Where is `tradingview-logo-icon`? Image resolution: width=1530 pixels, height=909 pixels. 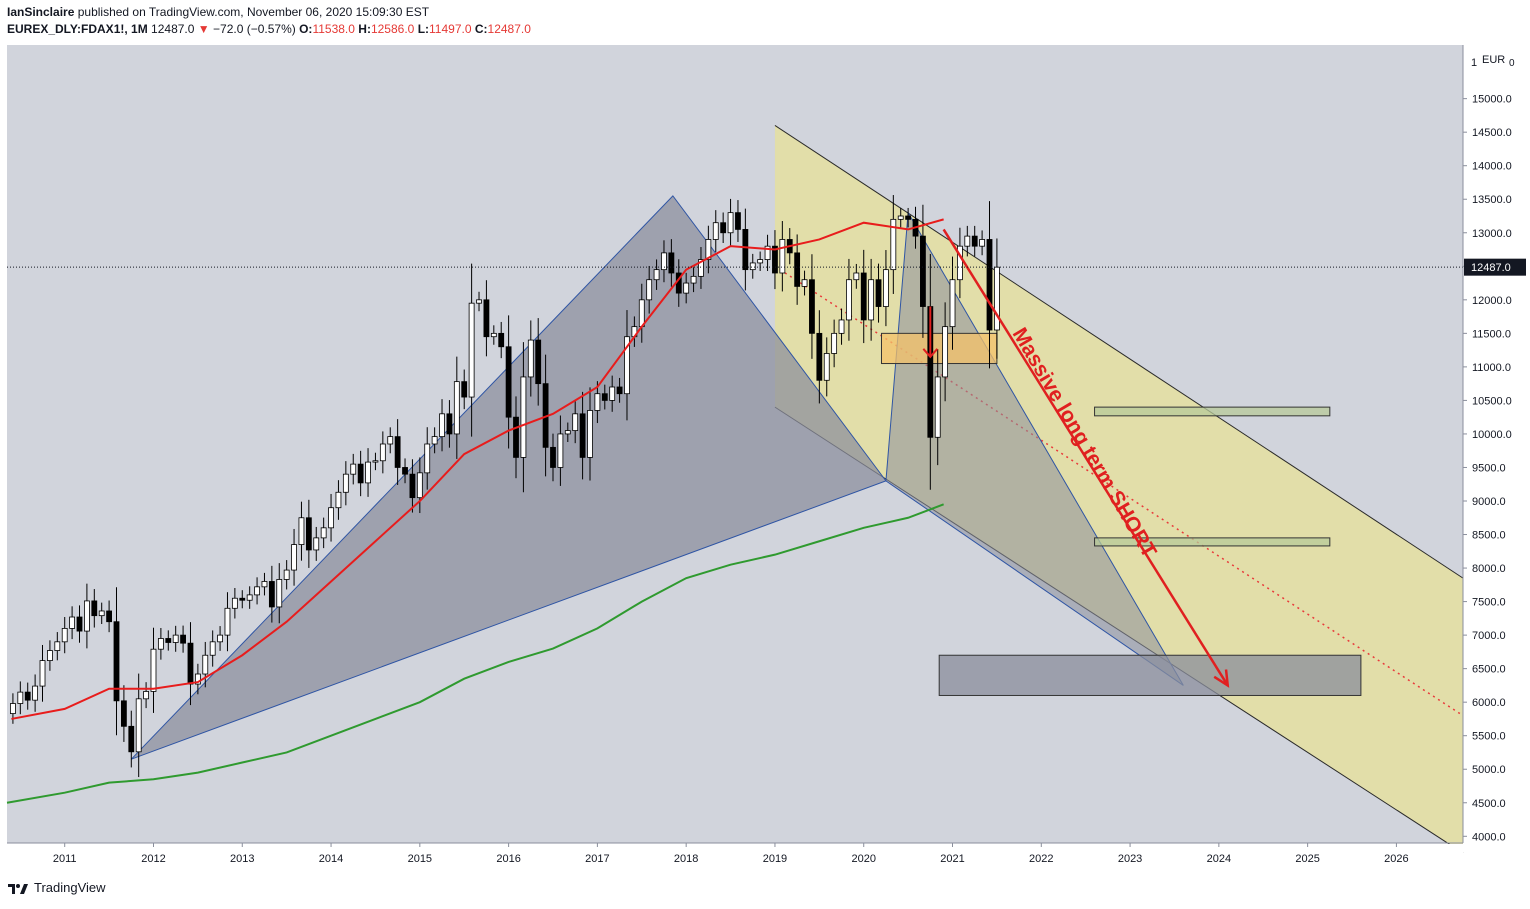 tradingview-logo-icon is located at coordinates (18, 888).